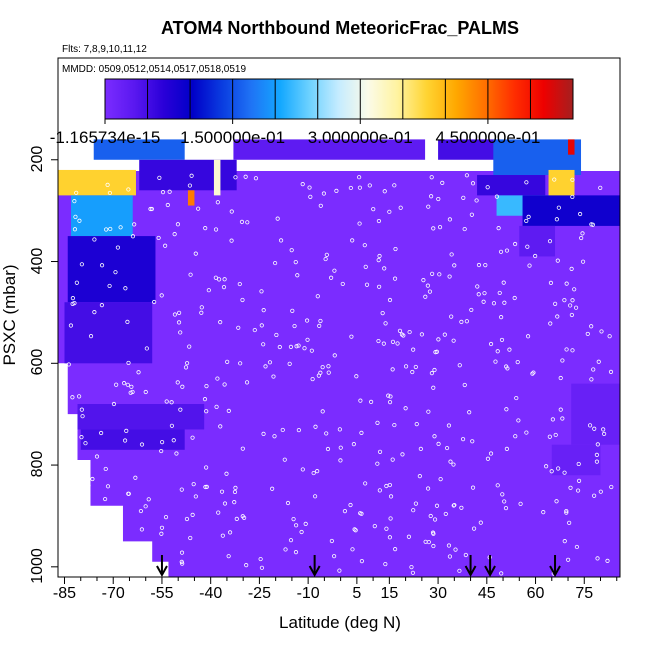 This screenshot has height=650, width=650. What do you see at coordinates (37, 362) in the screenshot?
I see `y-tick-label: 600` at bounding box center [37, 362].